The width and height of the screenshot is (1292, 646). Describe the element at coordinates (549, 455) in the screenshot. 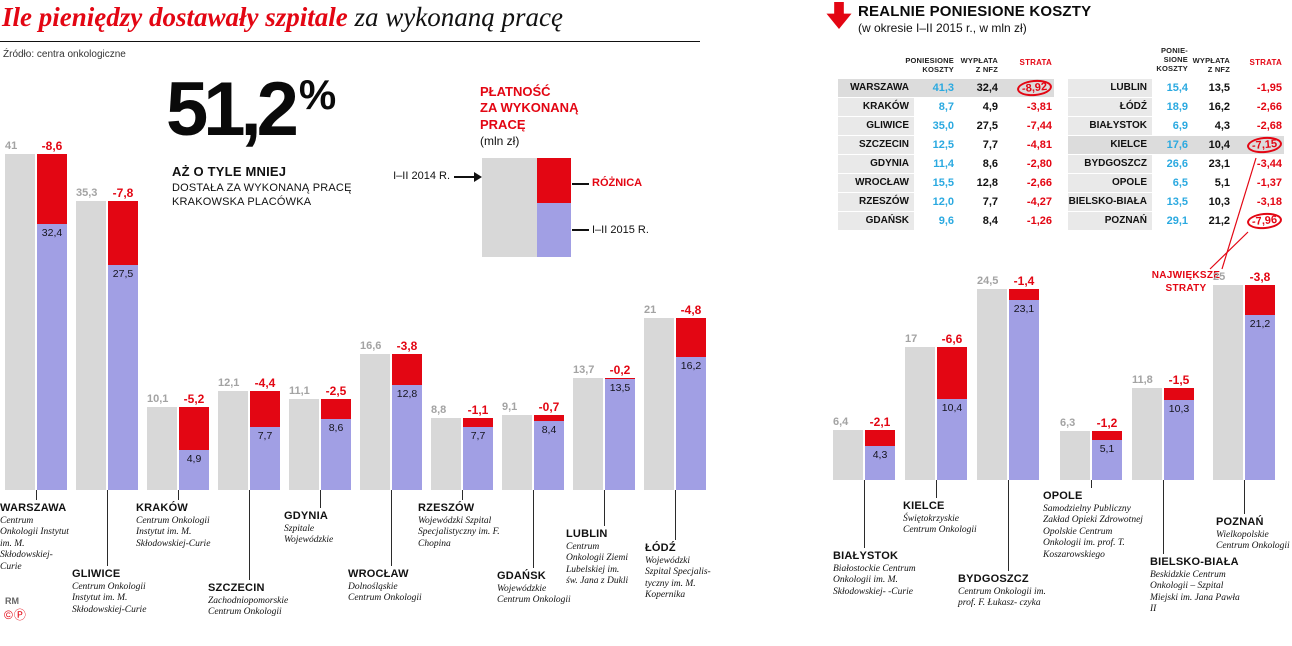

I see `bar-2015-GDAŃSK` at that location.